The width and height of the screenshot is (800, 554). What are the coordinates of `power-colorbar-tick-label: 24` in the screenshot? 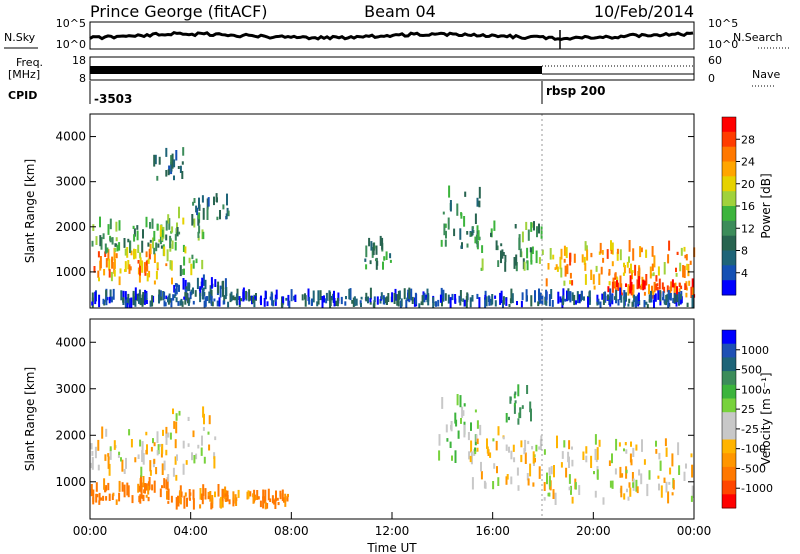 It's located at (748, 162).